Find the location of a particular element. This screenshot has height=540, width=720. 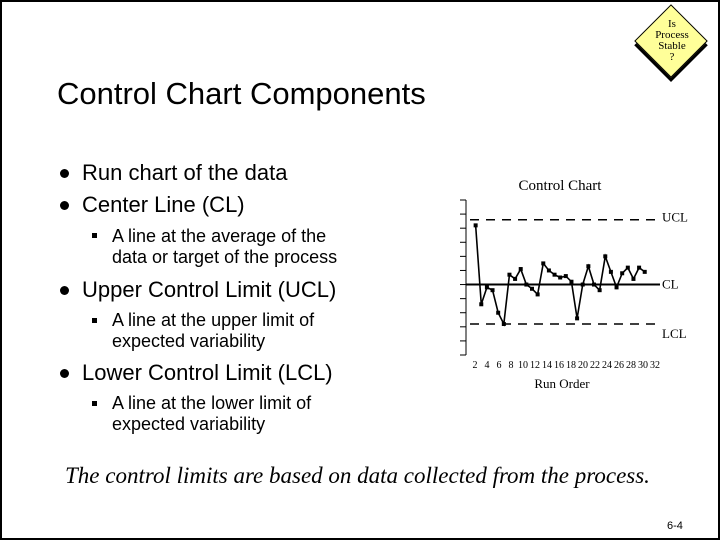

page-number: 6-4 is located at coordinates (675, 526).